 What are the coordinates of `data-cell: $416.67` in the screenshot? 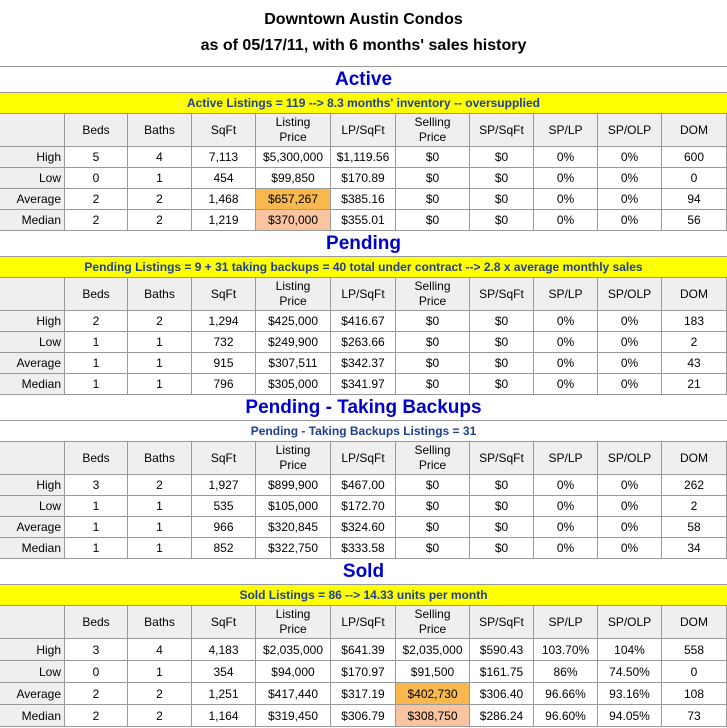 It's located at (363, 321).